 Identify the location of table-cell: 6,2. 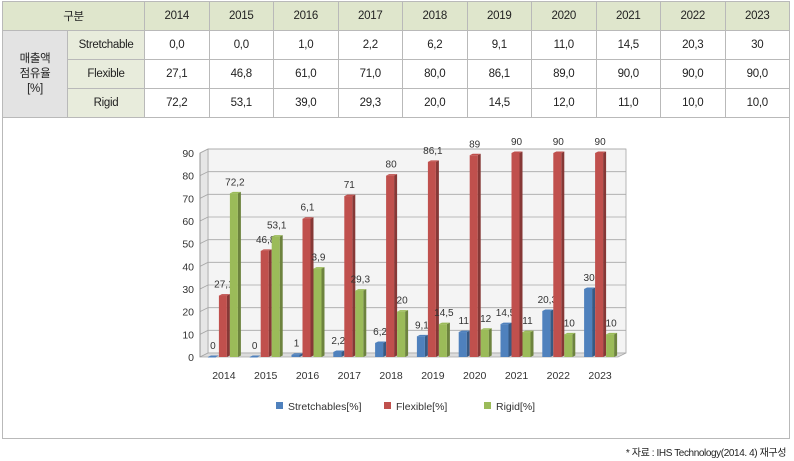
(435, 45).